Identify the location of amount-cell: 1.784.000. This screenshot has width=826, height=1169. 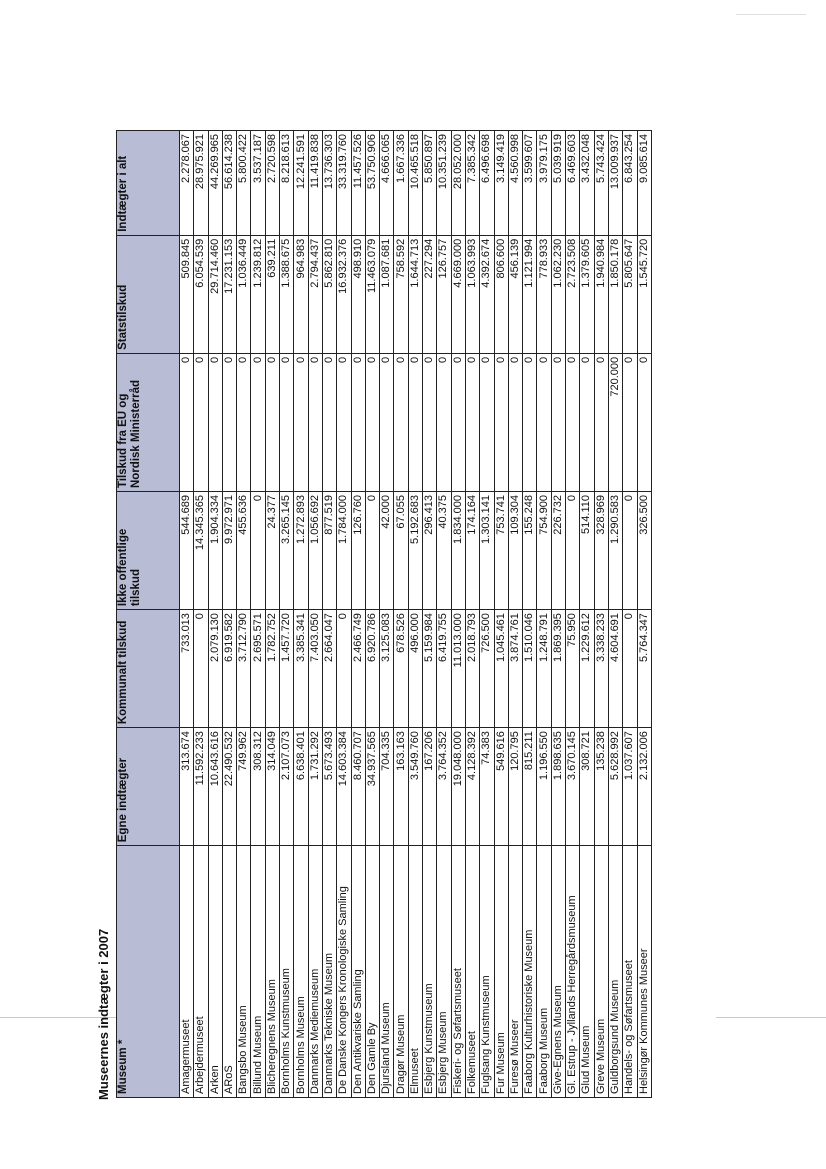
(344, 550).